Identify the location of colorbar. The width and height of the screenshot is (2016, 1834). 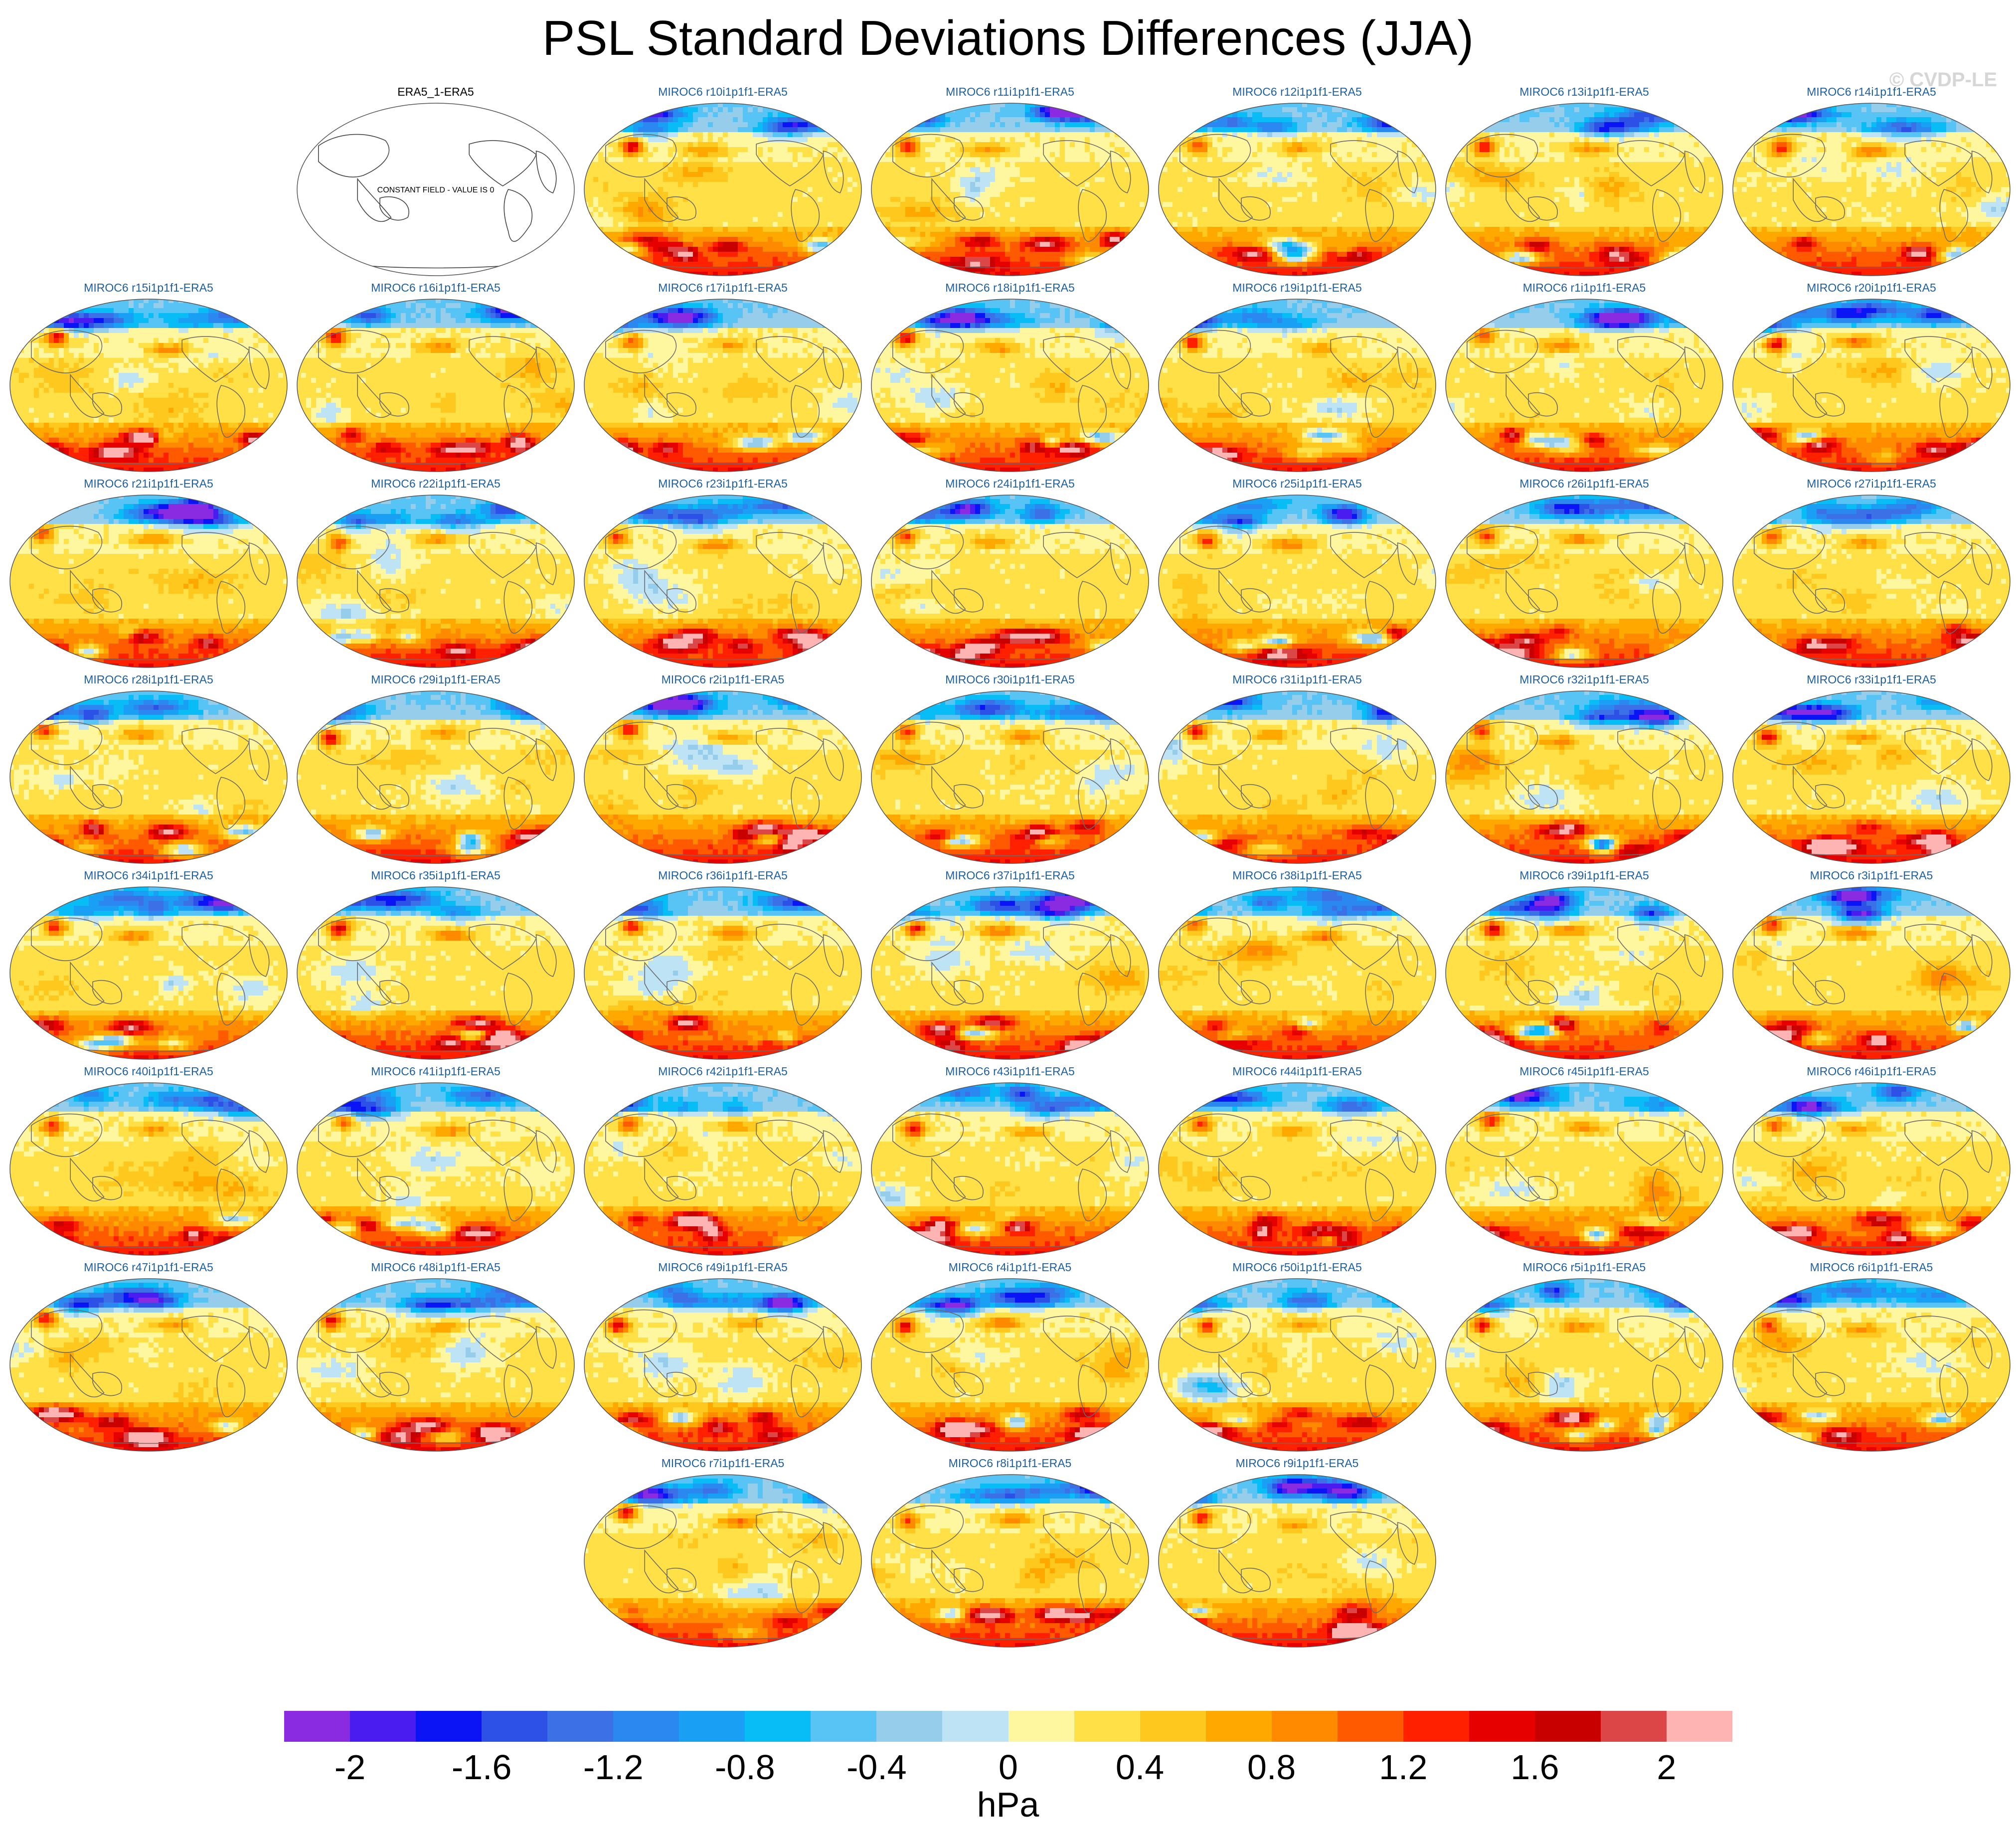
(1008, 1727).